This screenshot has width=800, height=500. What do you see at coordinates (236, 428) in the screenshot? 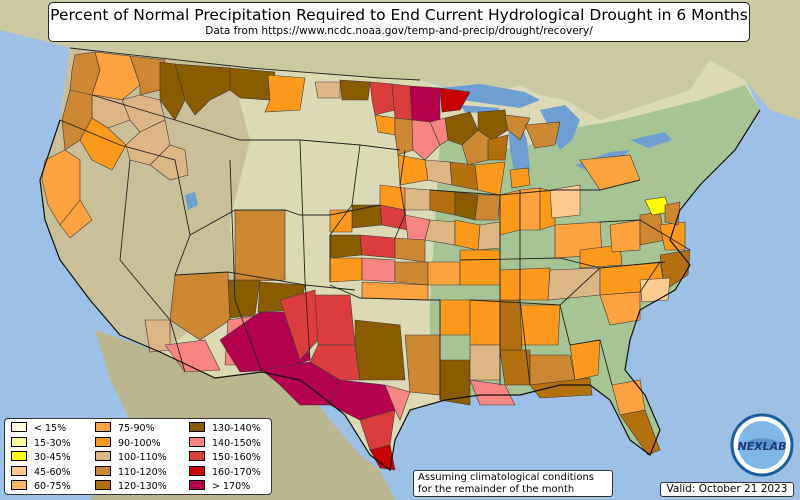
I see `legend-label: 130-140%` at bounding box center [236, 428].